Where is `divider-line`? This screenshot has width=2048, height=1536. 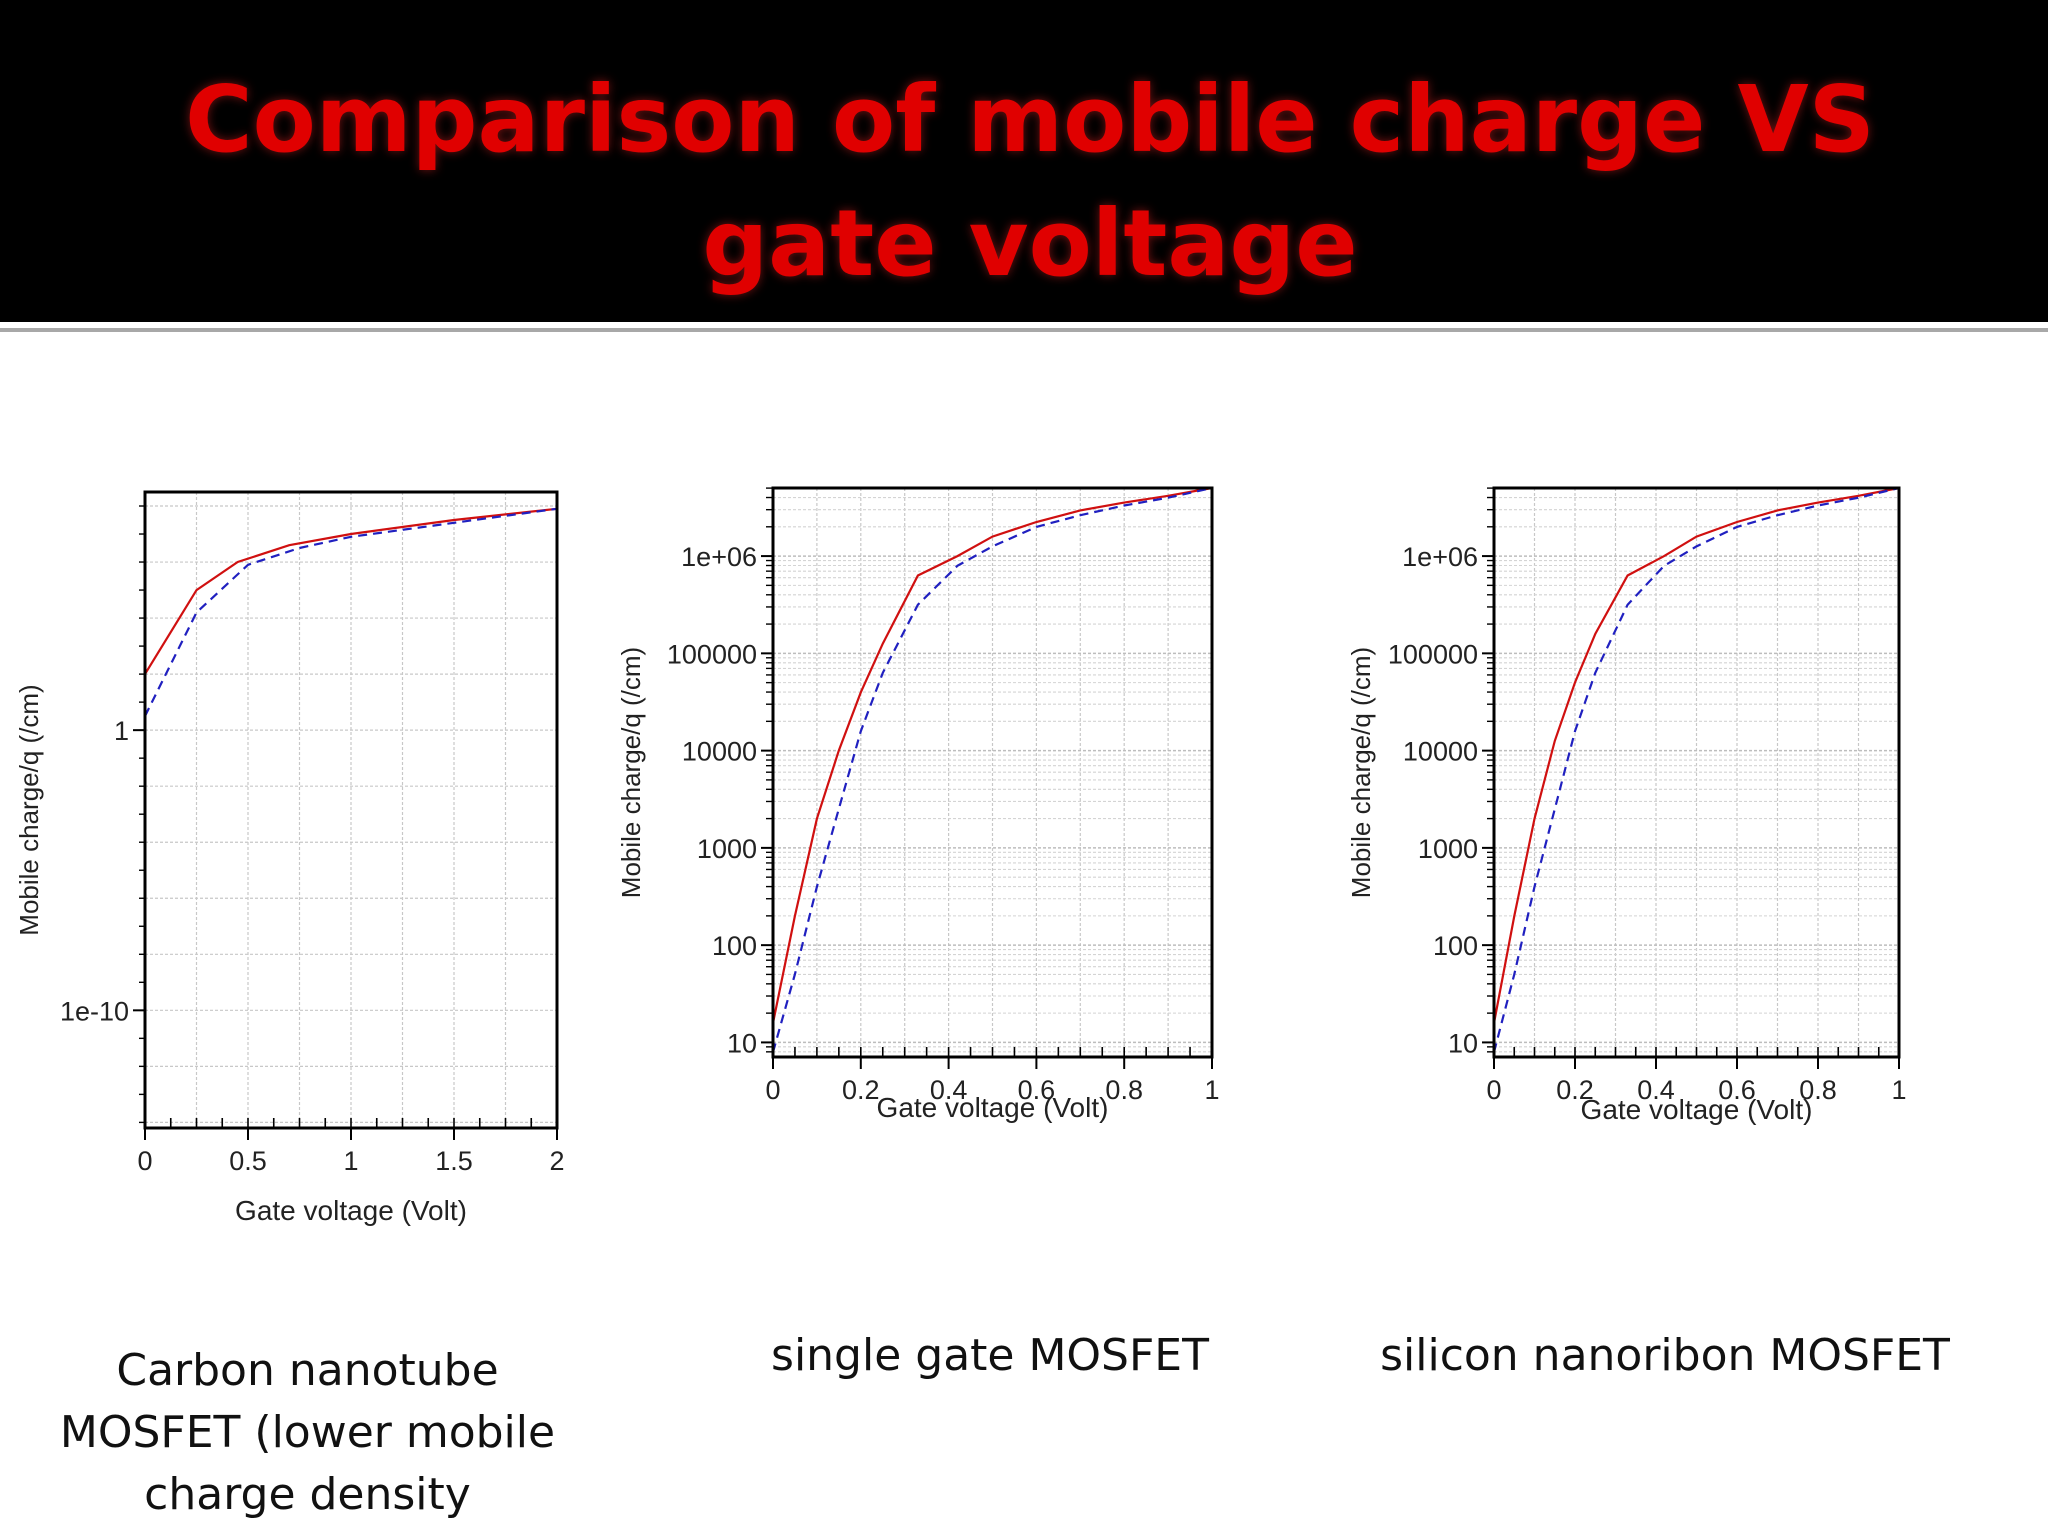
divider-line is located at coordinates (1024, 324).